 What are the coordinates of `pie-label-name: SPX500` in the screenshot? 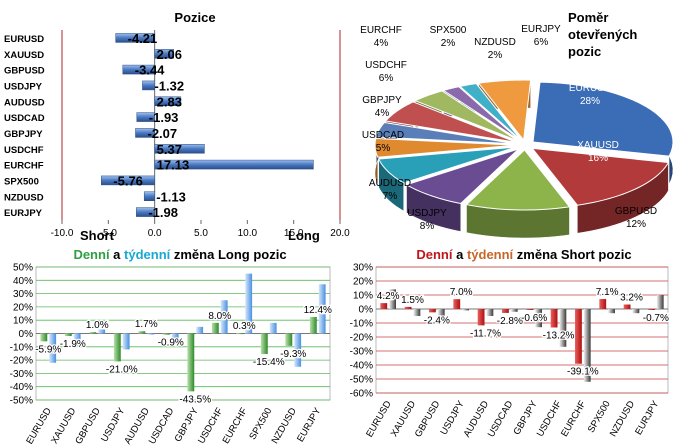 It's located at (448, 30).